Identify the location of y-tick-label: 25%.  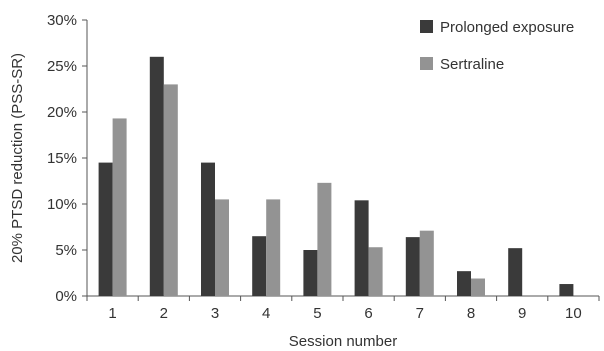
(62, 66).